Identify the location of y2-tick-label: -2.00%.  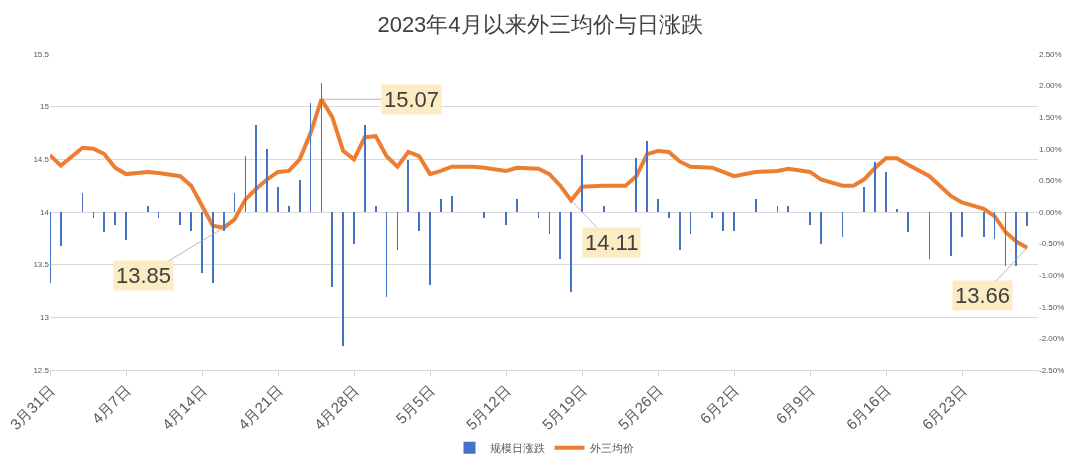
(1052, 339).